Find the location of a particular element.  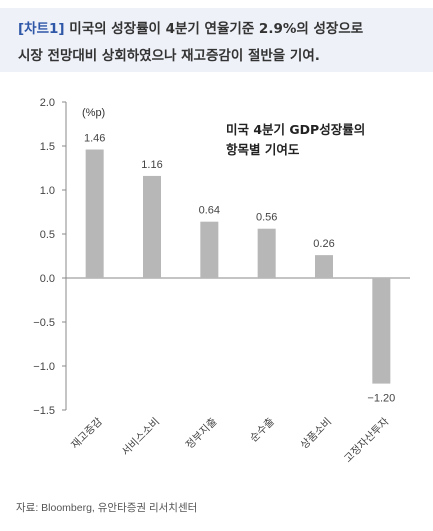

header-title-1: 미국의 성장률이 4분기 연율기준 2.9%의 성장으로 is located at coordinates (216, 29).